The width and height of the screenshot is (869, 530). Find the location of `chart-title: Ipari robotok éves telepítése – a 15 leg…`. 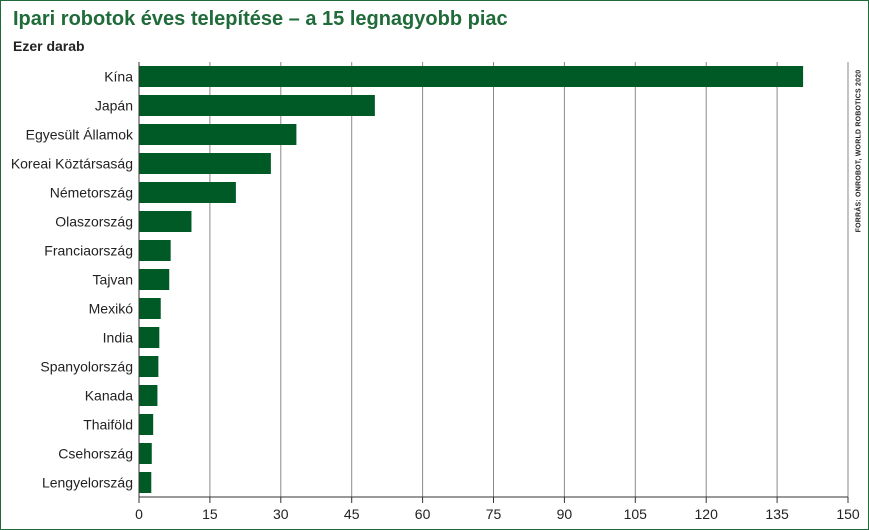

chart-title: Ipari robotok éves telepítése – a 15 leg… is located at coordinates (260, 19).